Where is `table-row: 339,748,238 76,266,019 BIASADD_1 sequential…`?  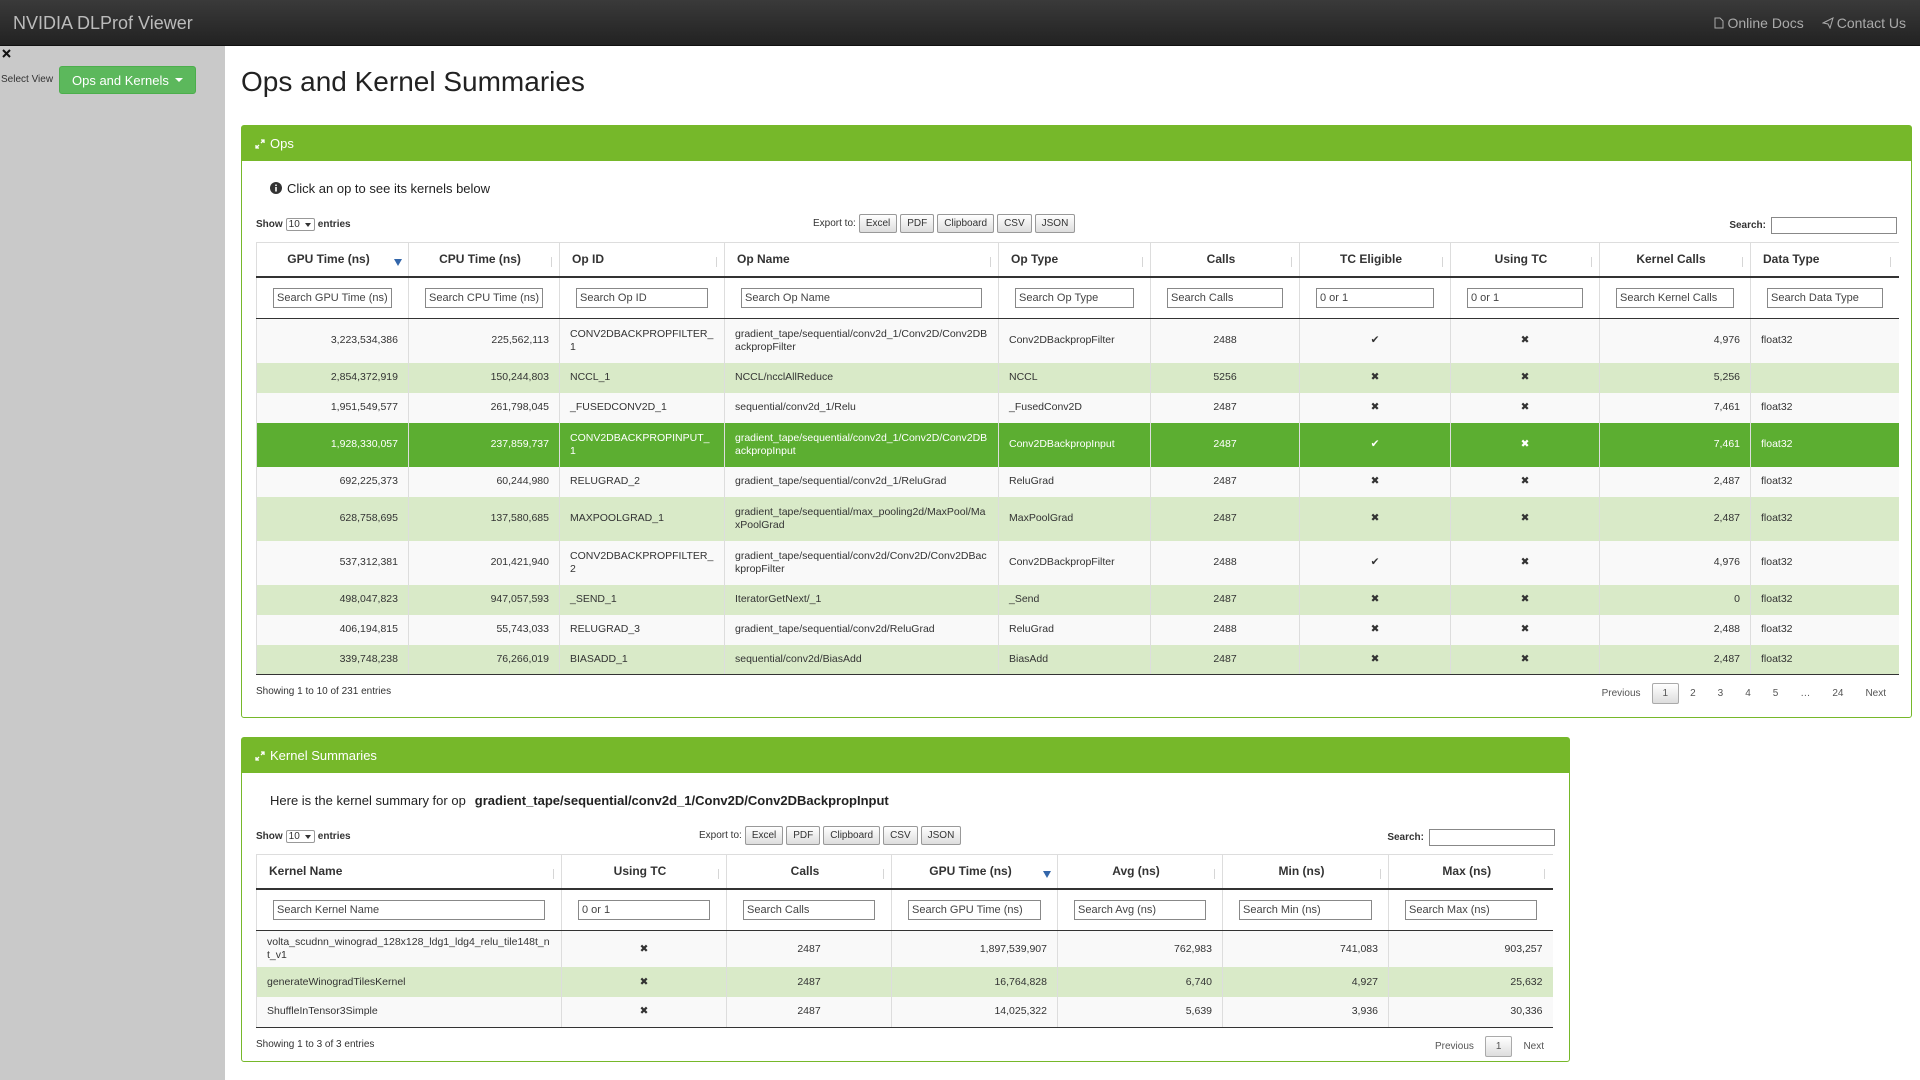 table-row: 339,748,238 76,266,019 BIASADD_1 sequential… is located at coordinates (1077, 659).